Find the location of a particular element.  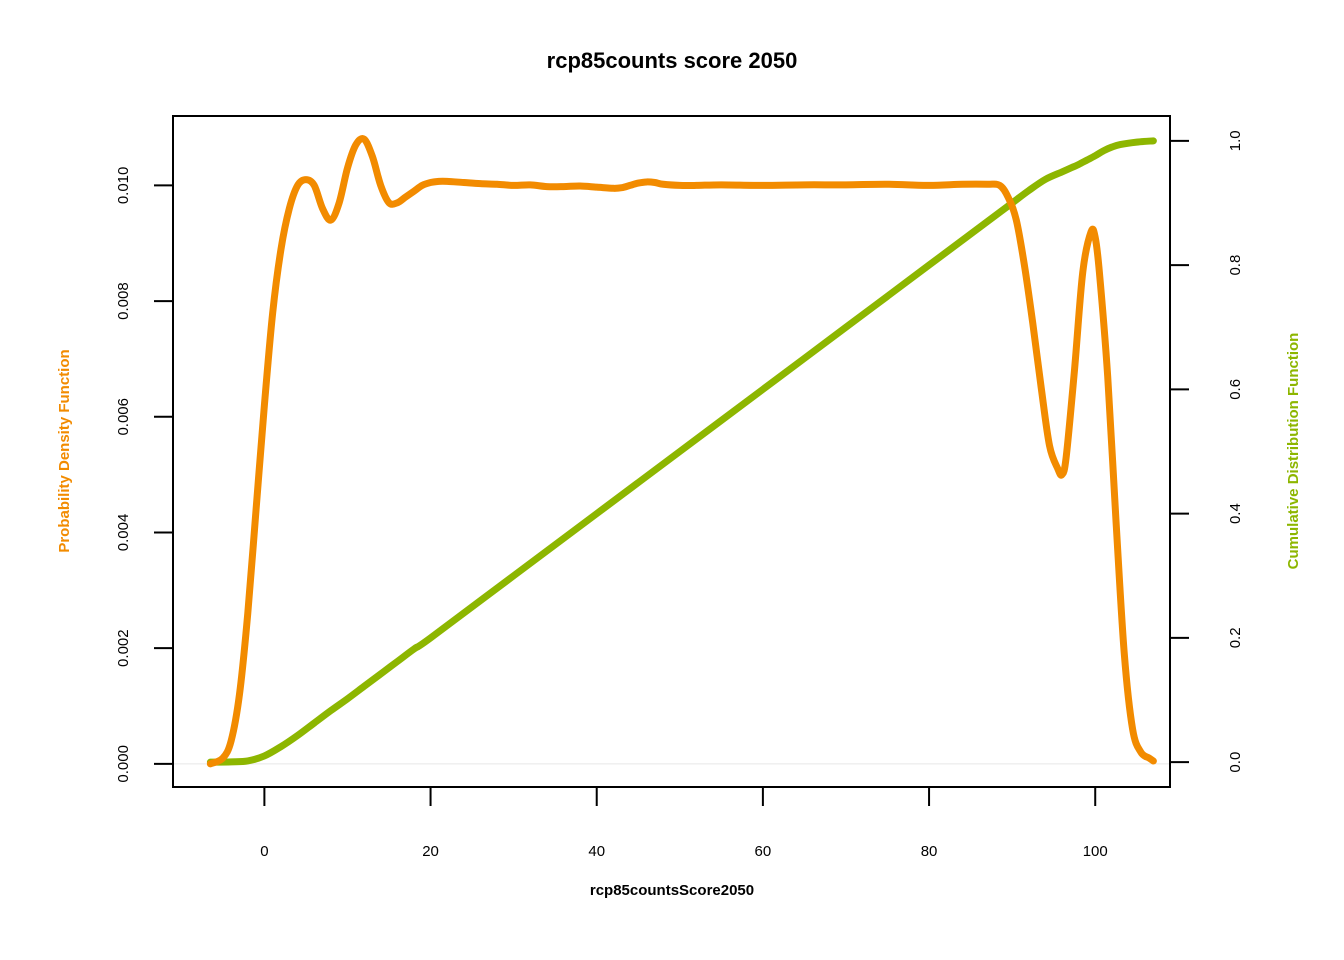

y-right-tick-label: 1.0 is located at coordinates (1235, 140).